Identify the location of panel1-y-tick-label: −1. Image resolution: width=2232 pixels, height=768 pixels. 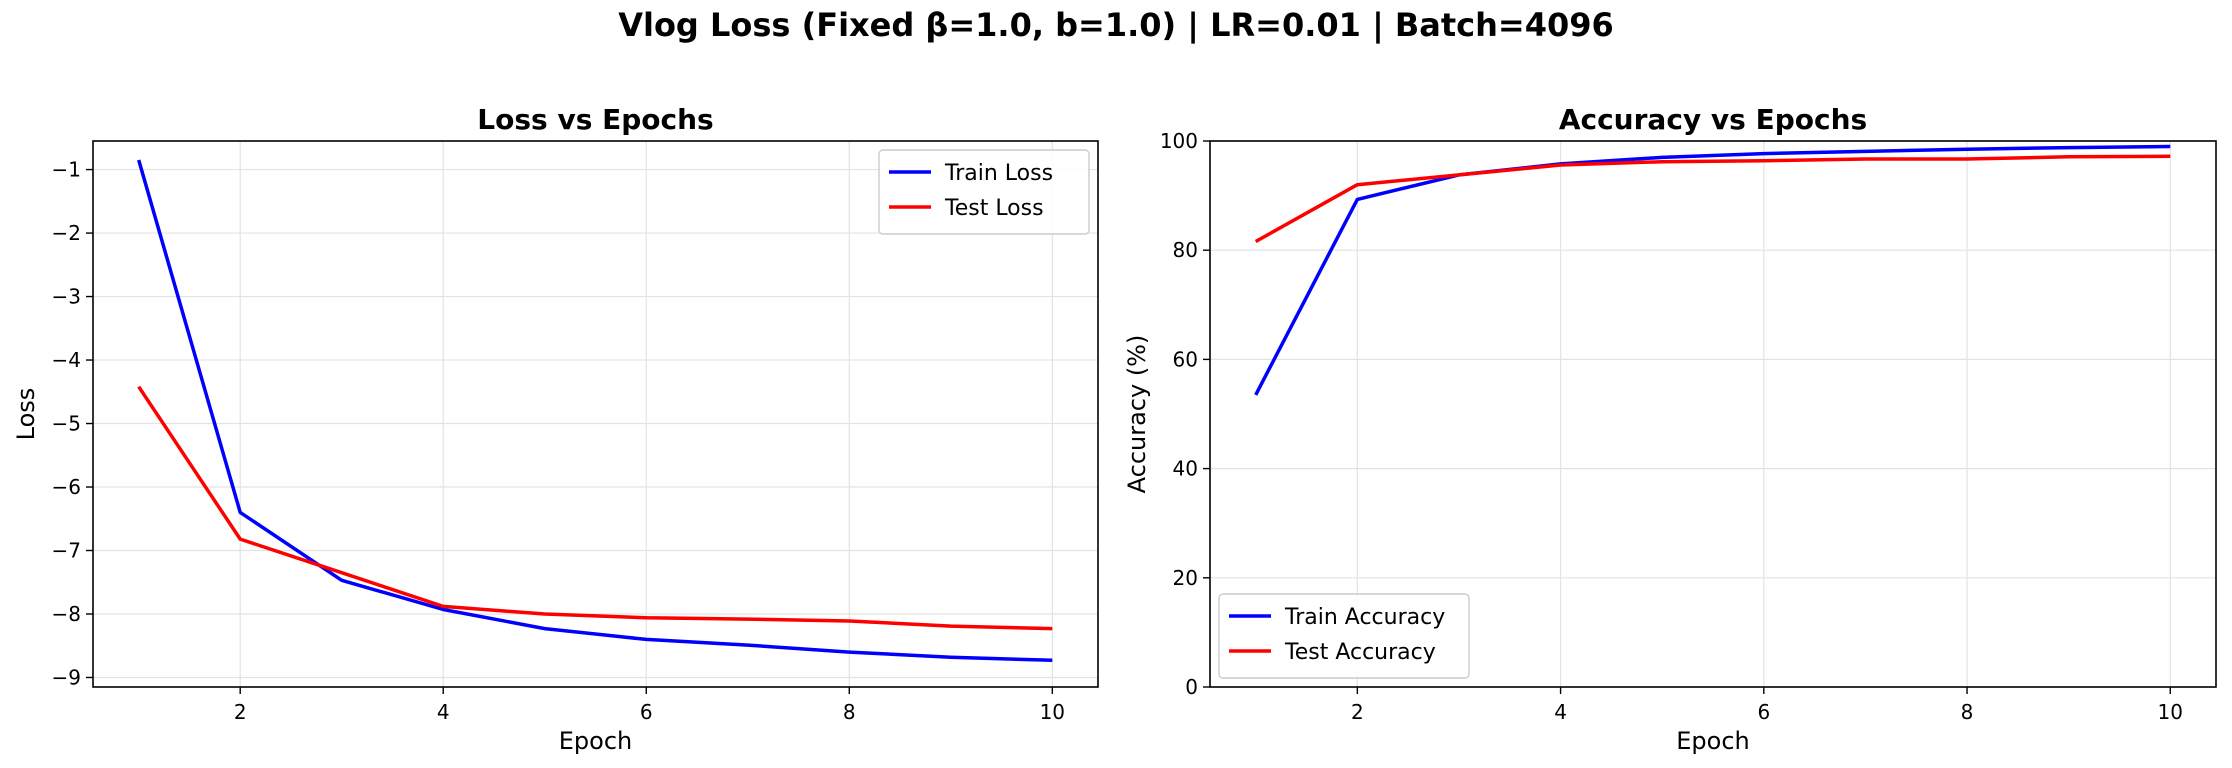
(66, 170).